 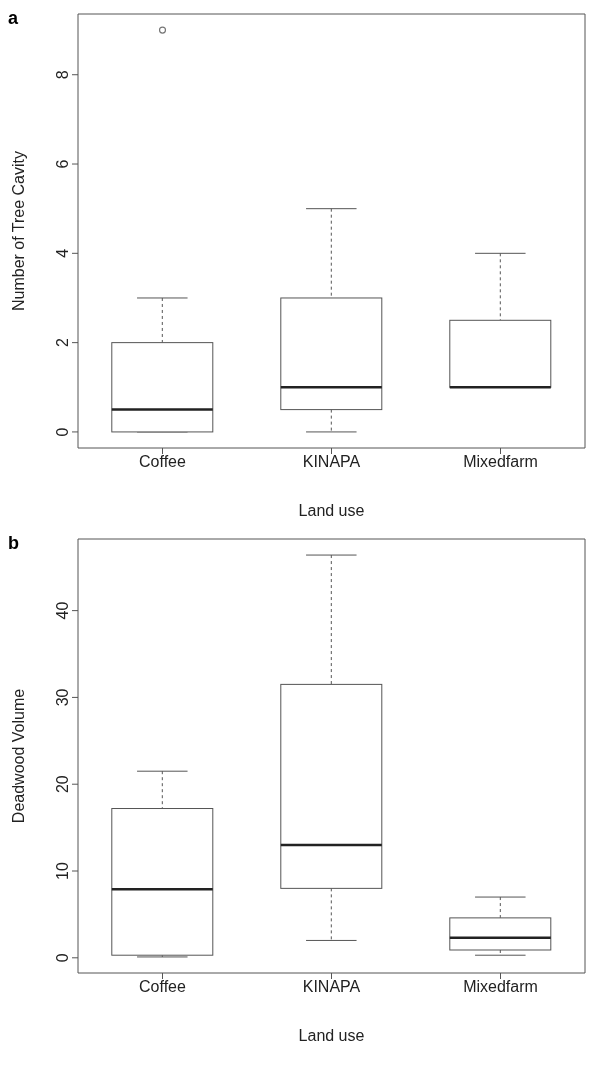 I want to click on y-tick-label: 2, so click(x=62, y=343).